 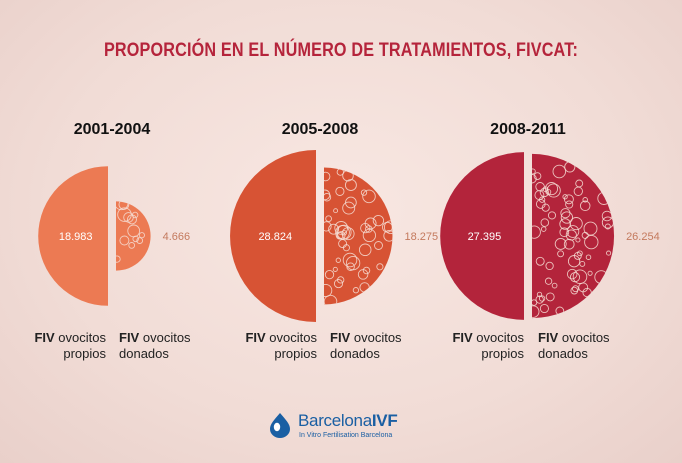 I want to click on label-donados-2: FIV ovocitos donados, so click(x=366, y=345).